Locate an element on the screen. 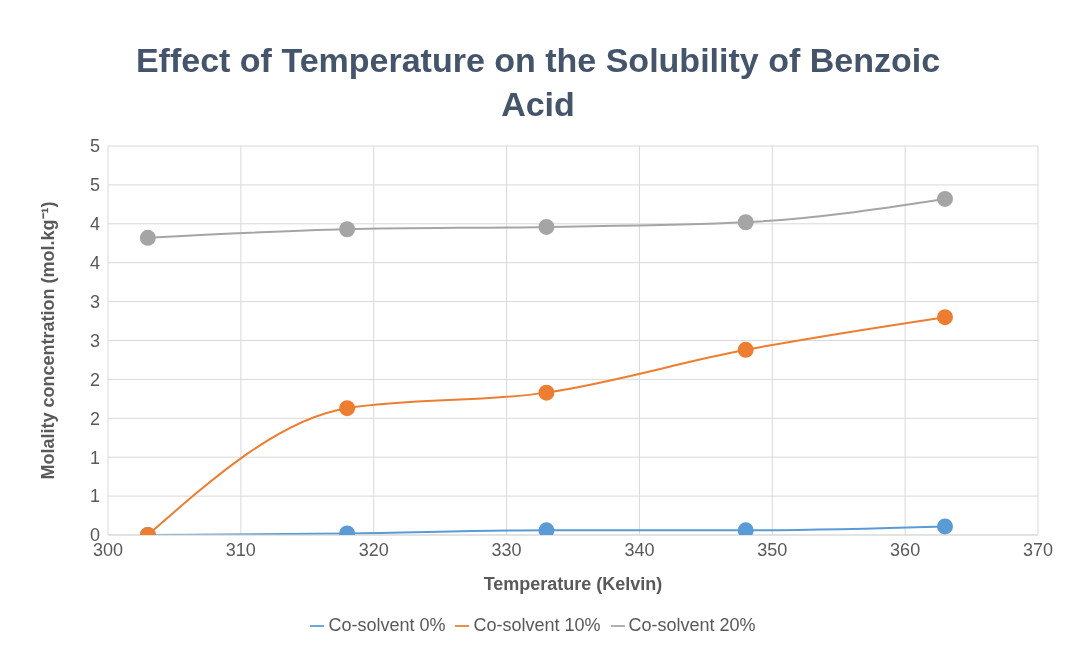  x-axis-title: Temperature (Kelvin) is located at coordinates (573, 584).